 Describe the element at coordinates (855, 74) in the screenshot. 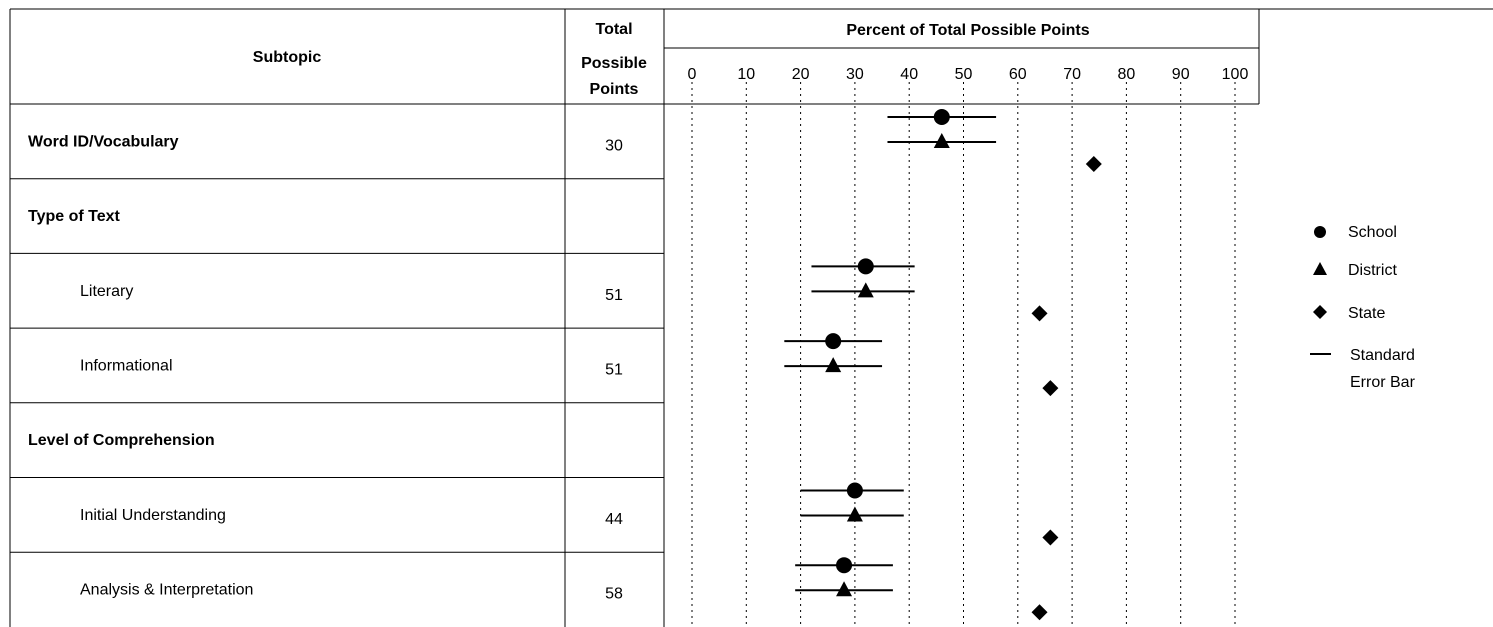

I see `x-tick-label: 30` at that location.